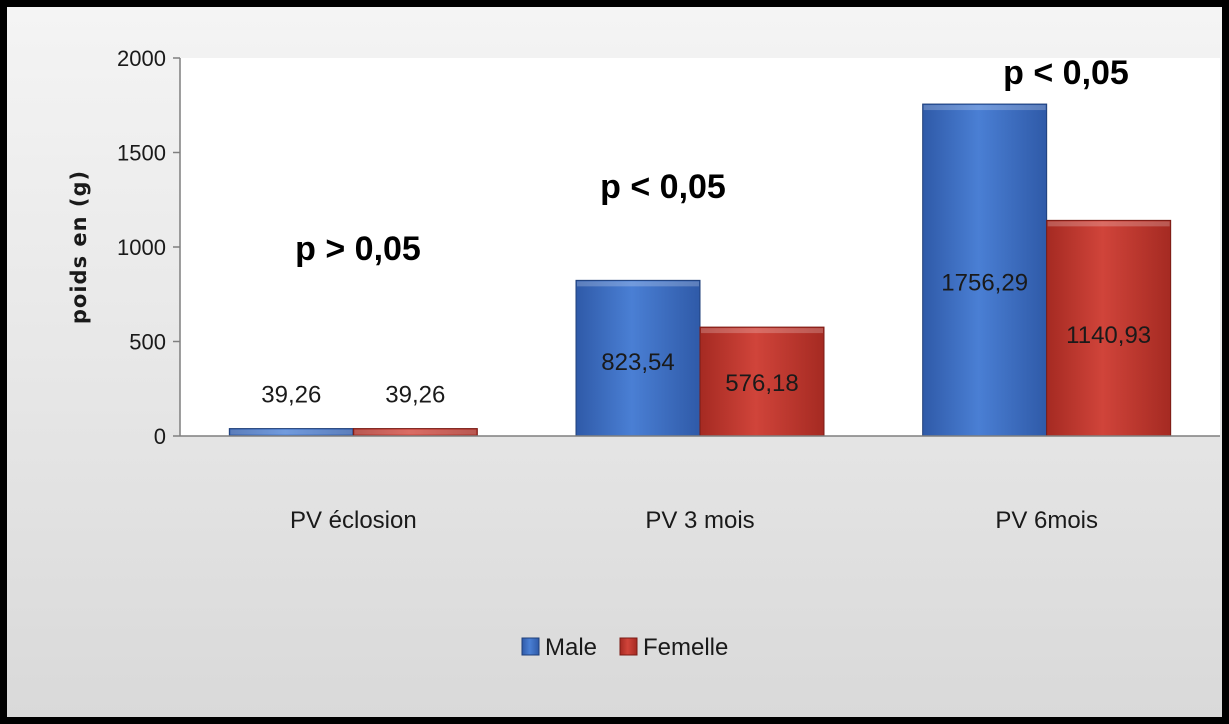  I want to click on x-tick-label: PV 6mois, so click(1046, 520).